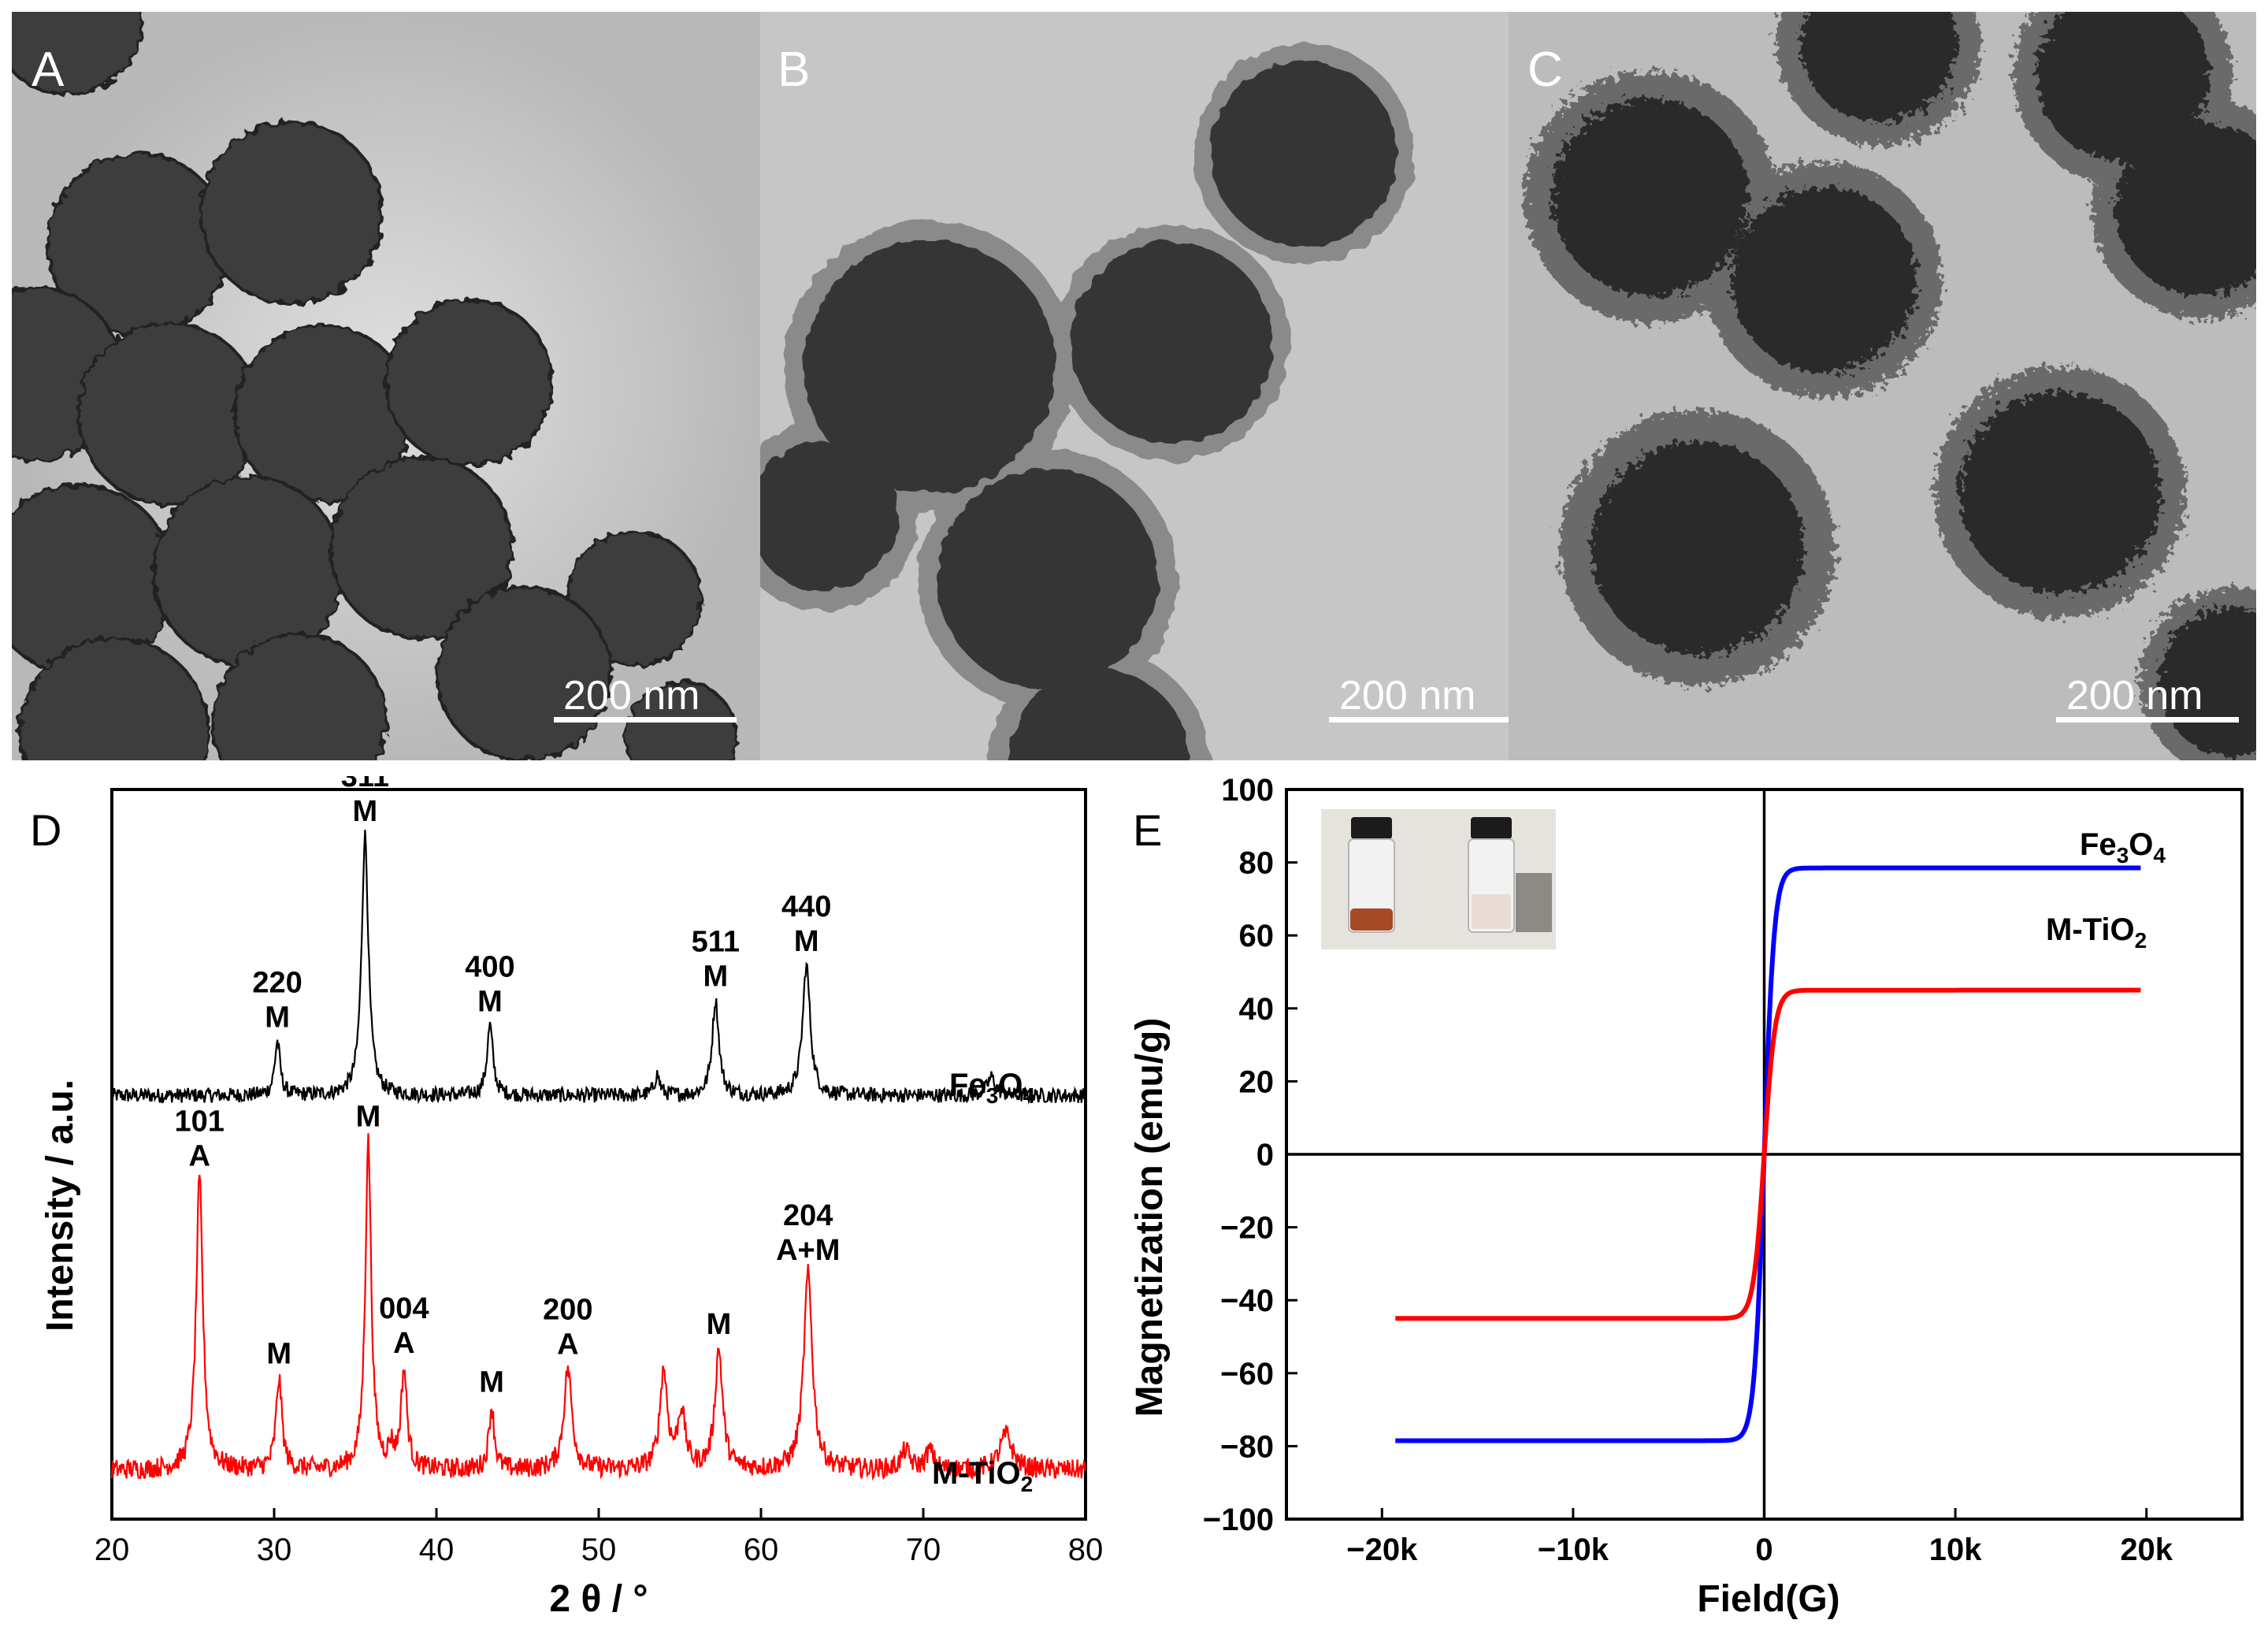  I want to click on vsm-y-tick-label: 100, so click(1248, 792).